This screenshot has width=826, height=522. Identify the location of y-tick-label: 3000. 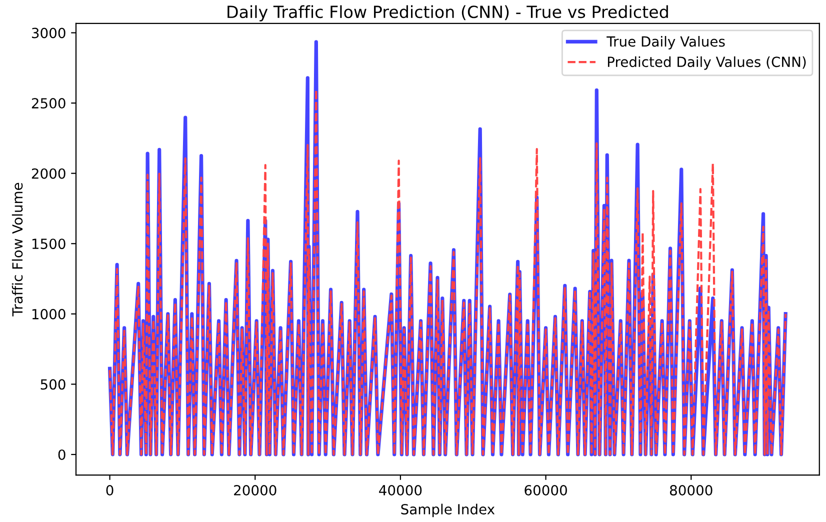
(49, 33).